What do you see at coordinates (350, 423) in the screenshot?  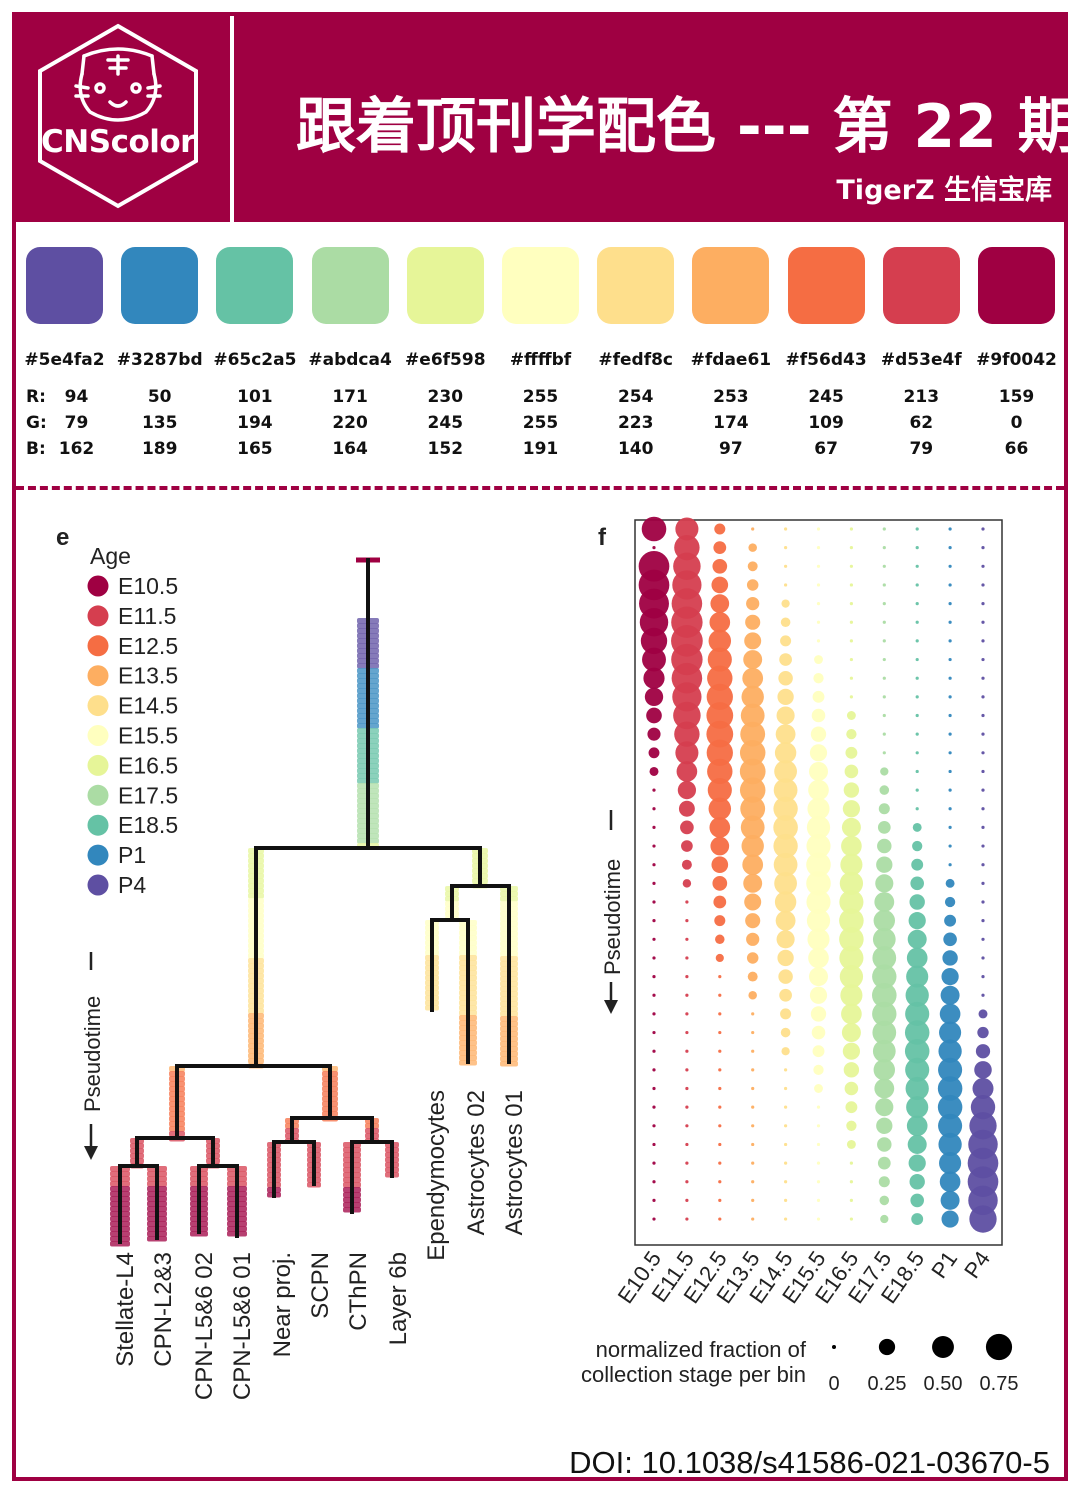 I see `rgb-value-g: 220` at bounding box center [350, 423].